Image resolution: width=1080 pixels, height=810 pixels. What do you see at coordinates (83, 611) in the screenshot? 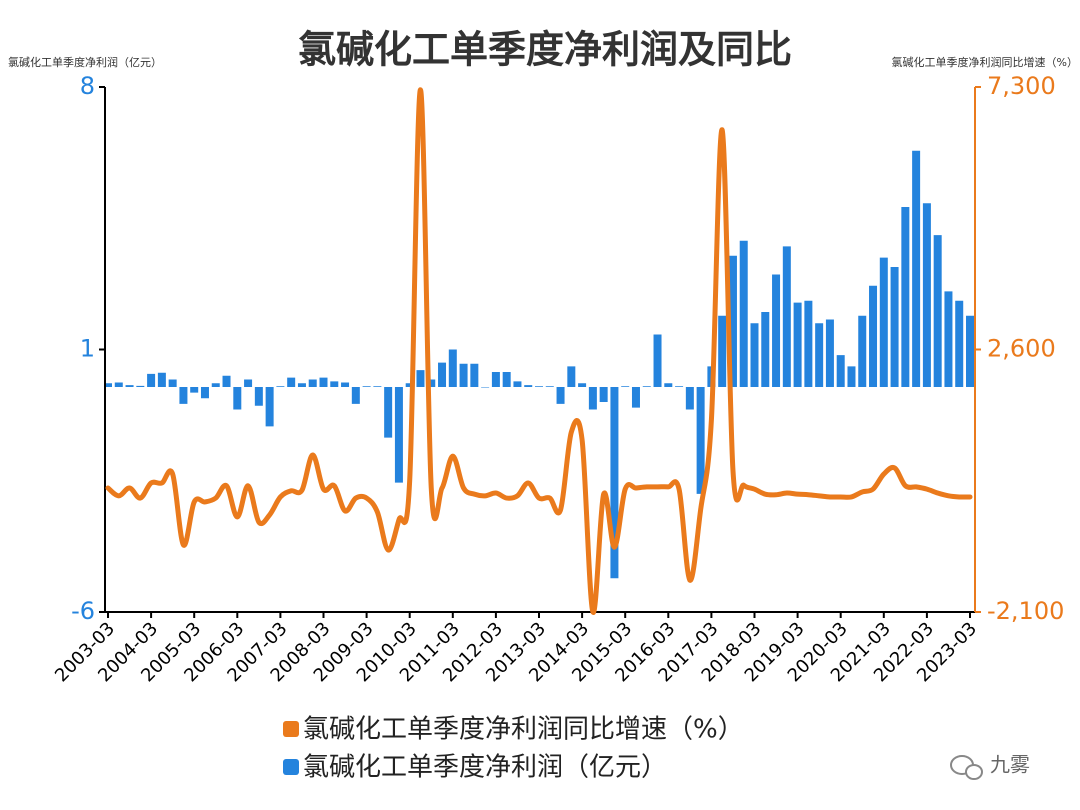
I see `y-tick-label: -6` at bounding box center [83, 611].